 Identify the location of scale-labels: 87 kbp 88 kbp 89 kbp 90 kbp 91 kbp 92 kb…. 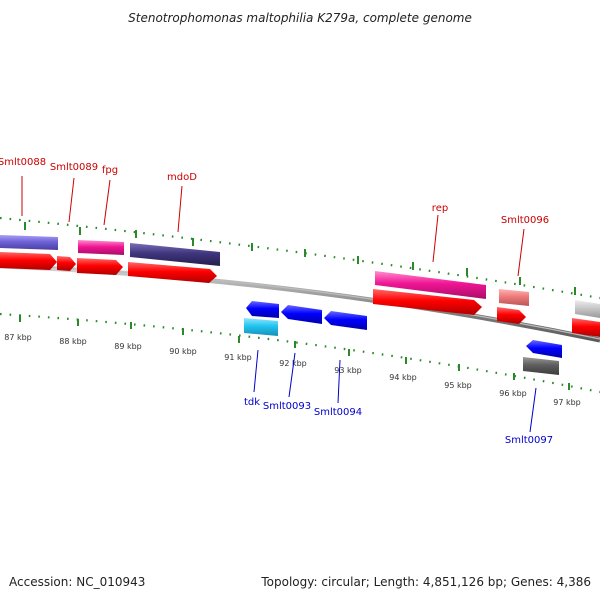
(292, 370).